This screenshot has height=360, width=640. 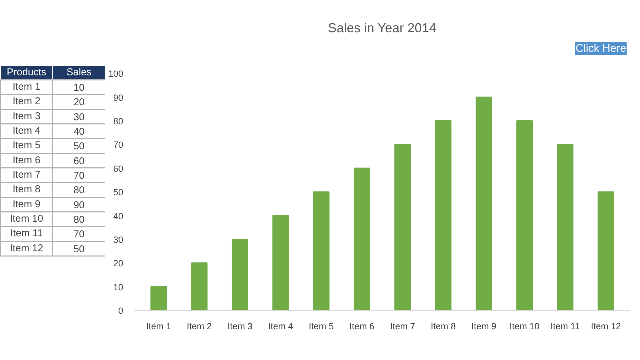 I want to click on category-label: Item 5, so click(x=27, y=146).